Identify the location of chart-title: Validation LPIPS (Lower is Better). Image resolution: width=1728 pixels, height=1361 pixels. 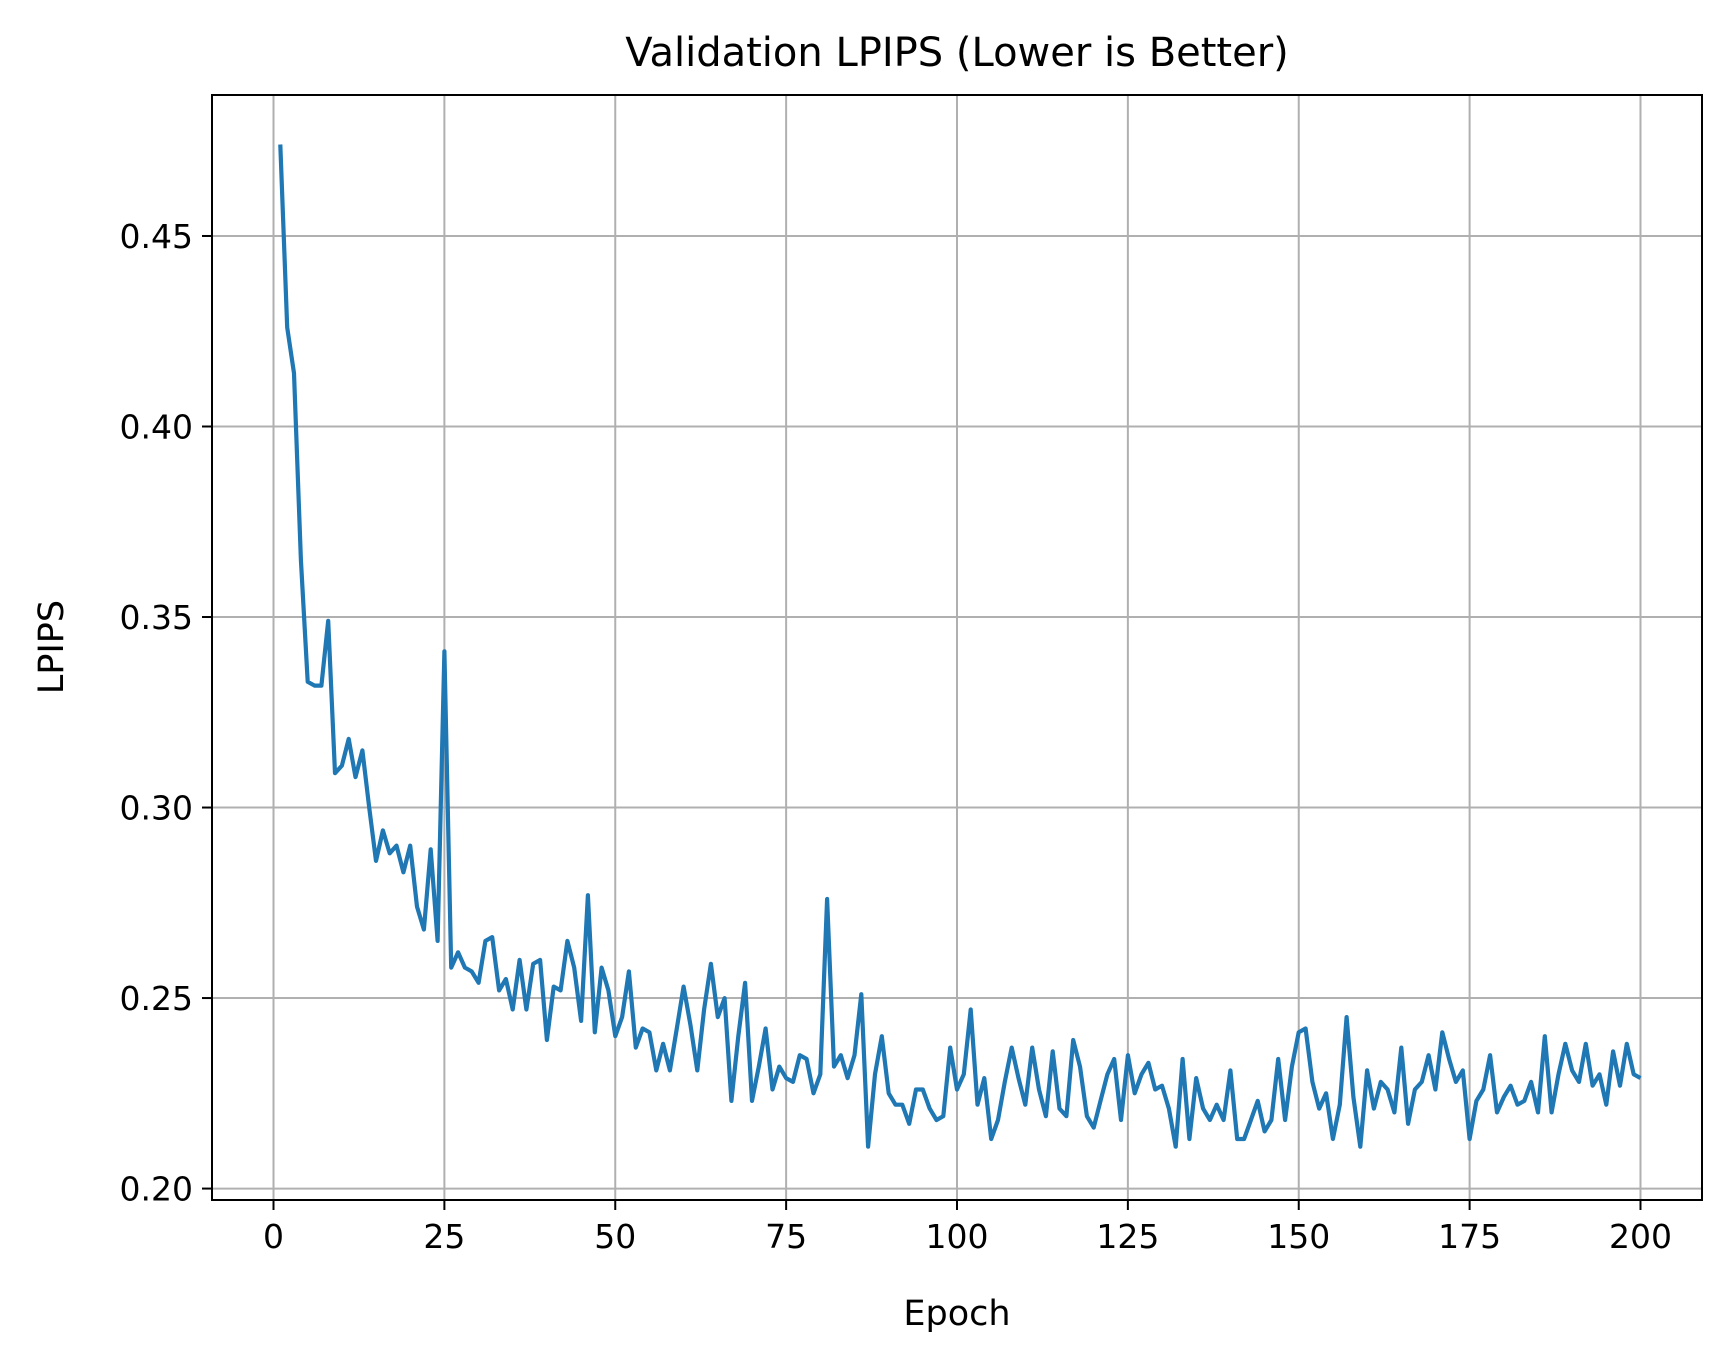
(957, 53).